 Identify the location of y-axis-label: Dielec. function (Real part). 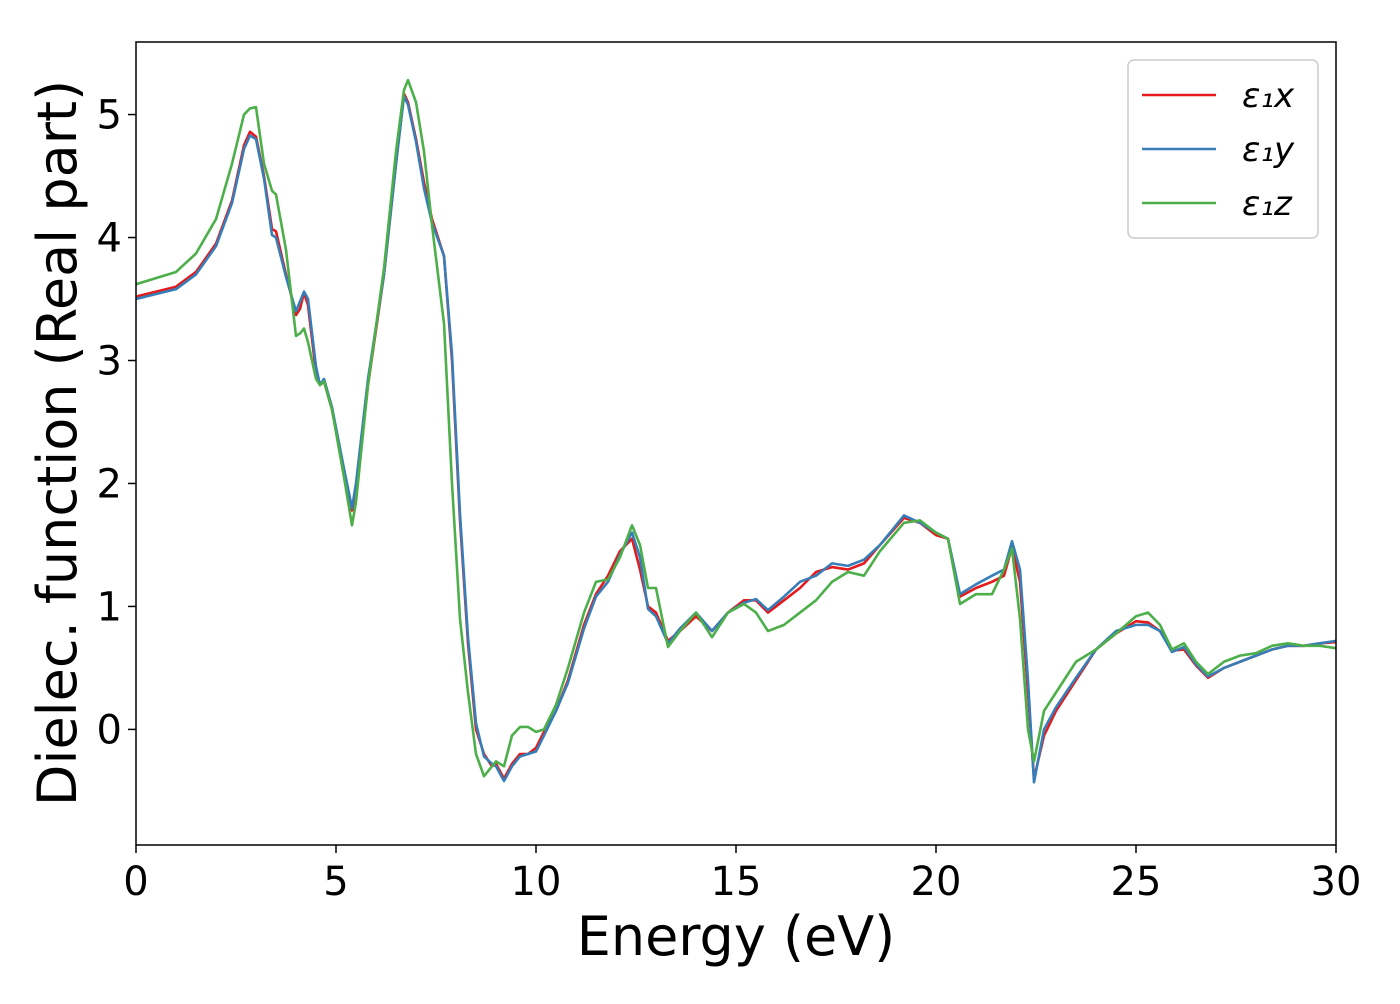
(57, 443).